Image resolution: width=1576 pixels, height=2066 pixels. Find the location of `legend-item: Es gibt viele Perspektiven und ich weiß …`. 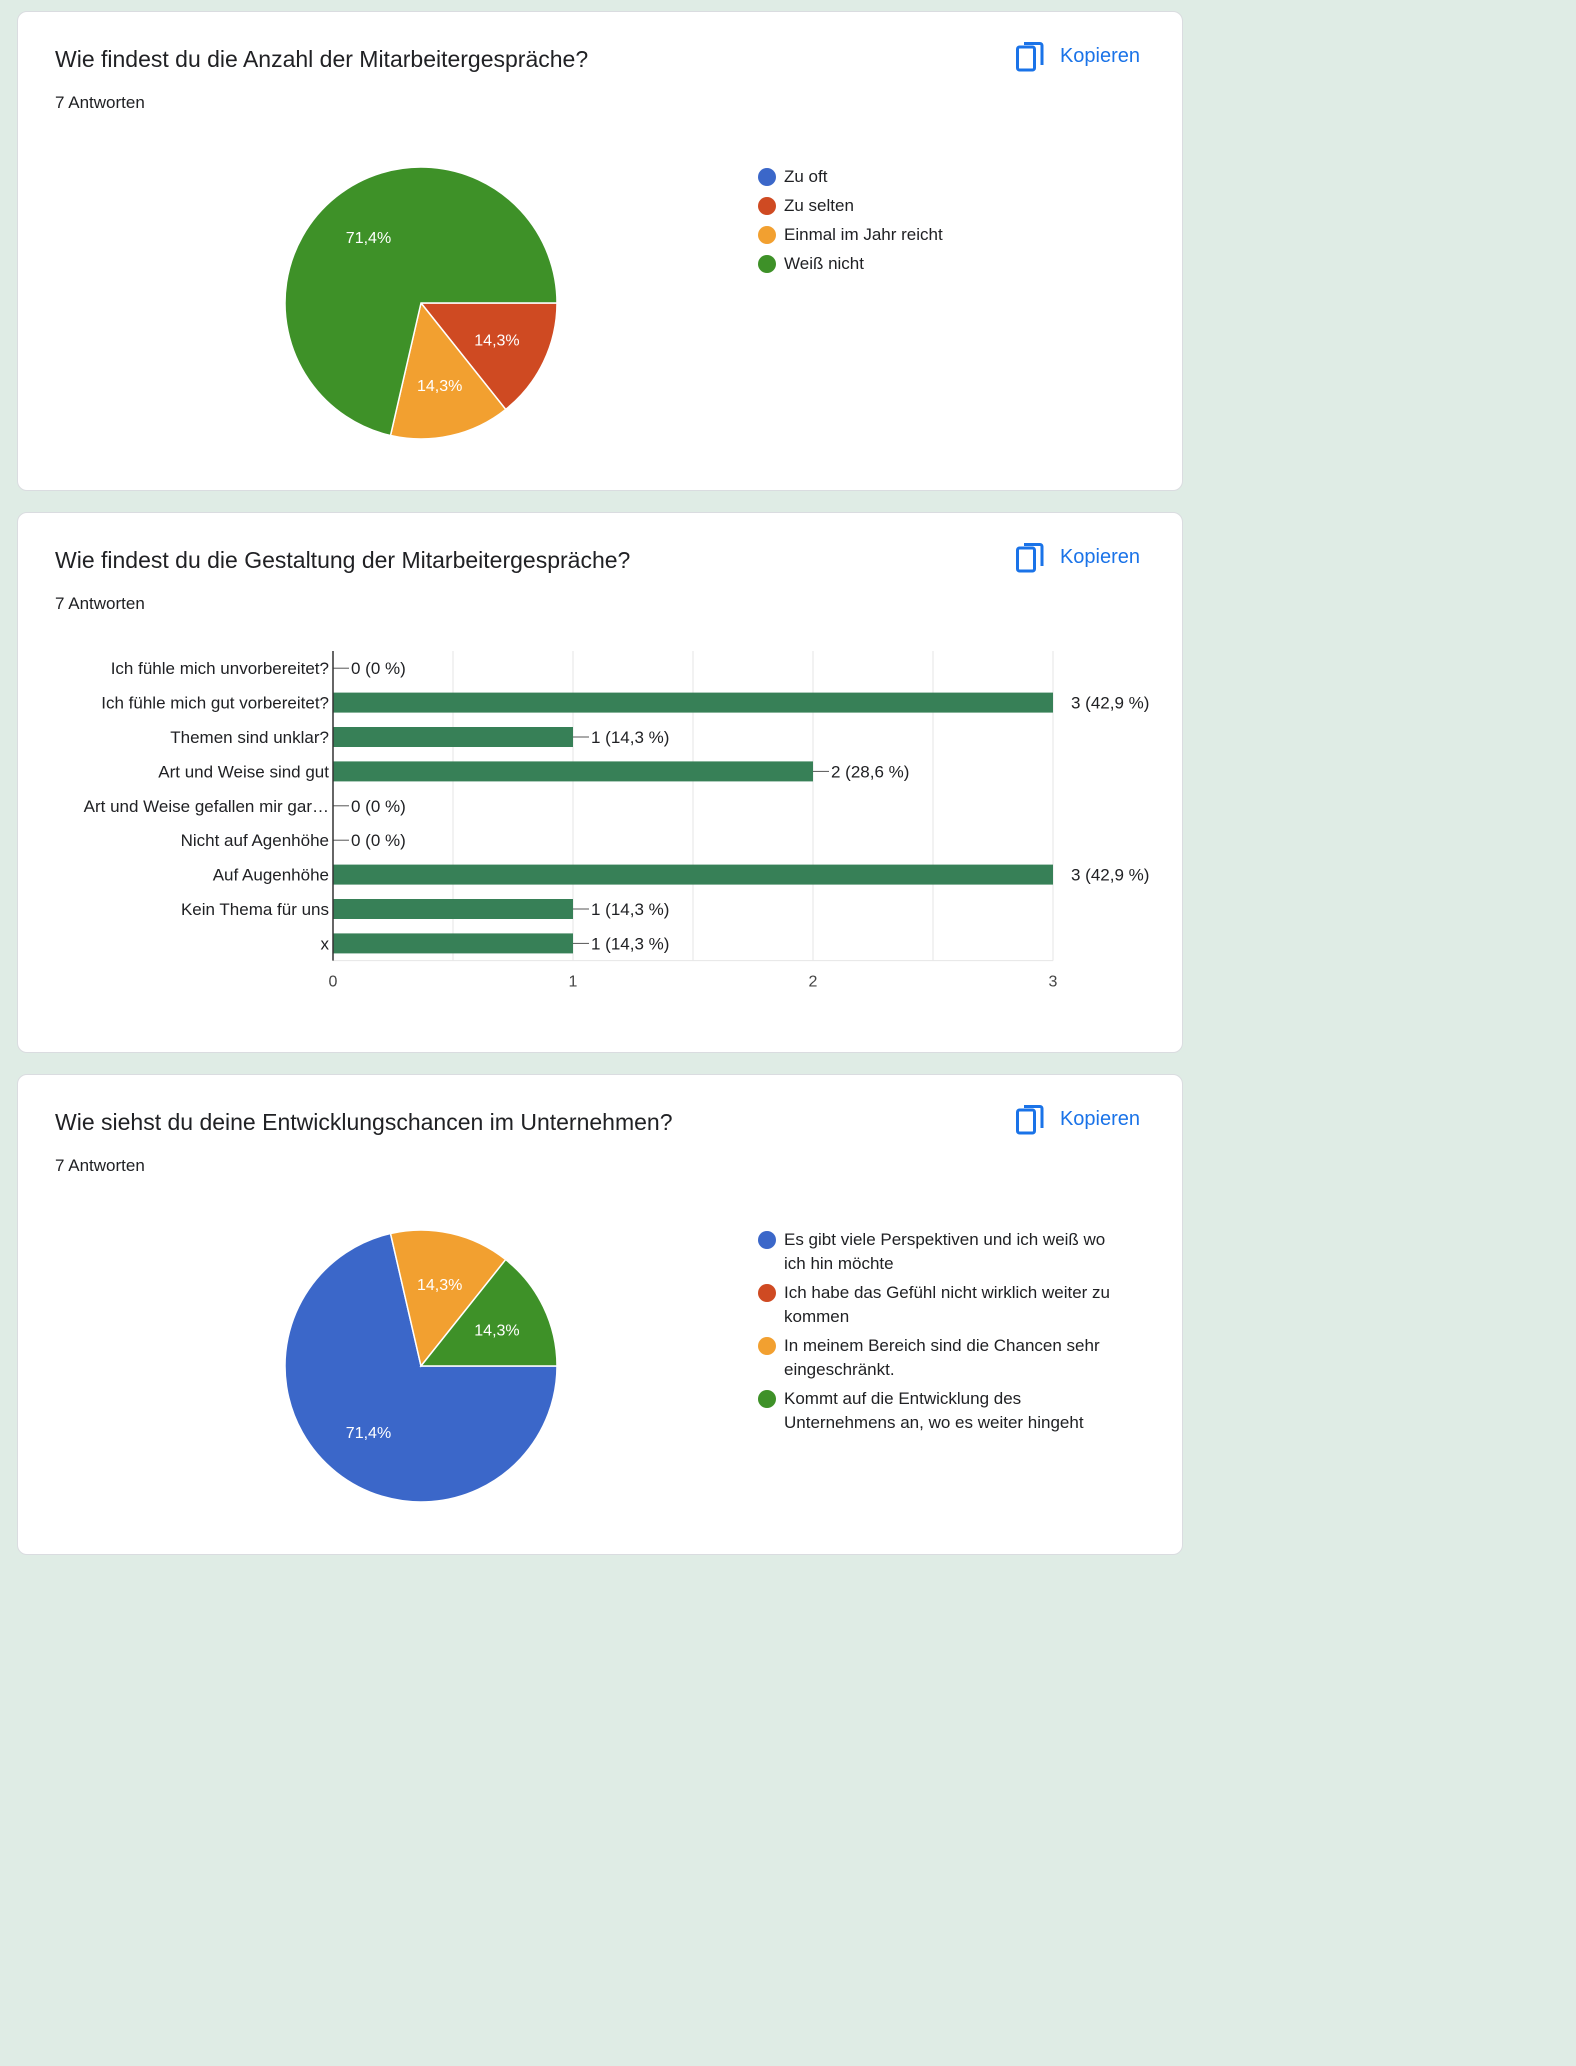

legend-item: Es gibt viele Perspektiven und ich weiß … is located at coordinates (941, 1252).